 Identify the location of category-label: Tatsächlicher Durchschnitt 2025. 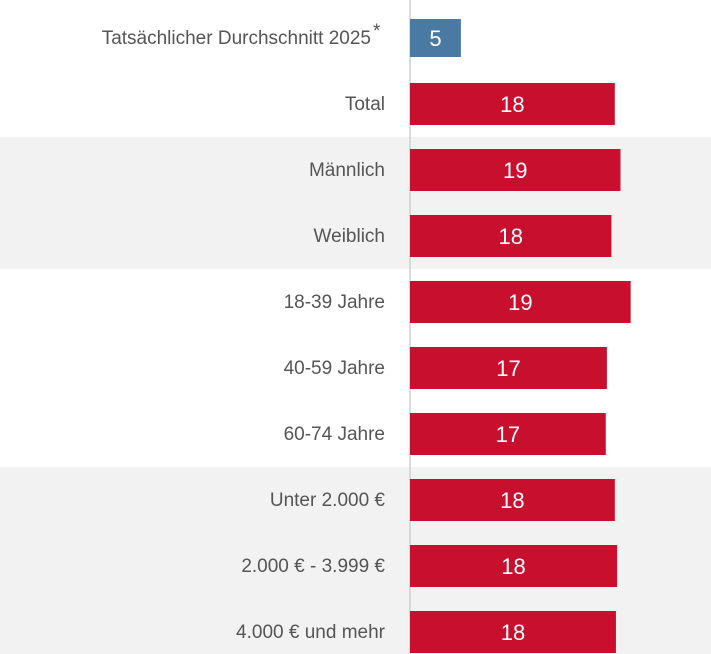
(236, 38).